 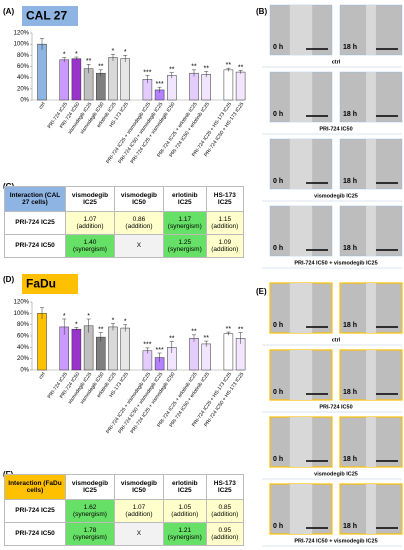 I want to click on y-tick-label: 40%, so click(x=23, y=78).